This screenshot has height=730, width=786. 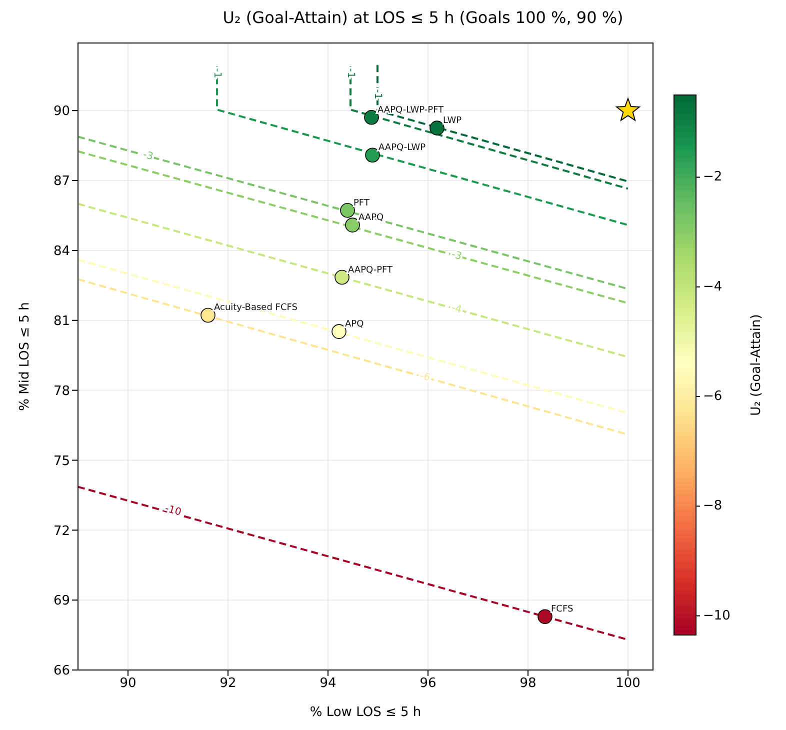 What do you see at coordinates (452, 121) in the screenshot?
I see `annotation: LWP` at bounding box center [452, 121].